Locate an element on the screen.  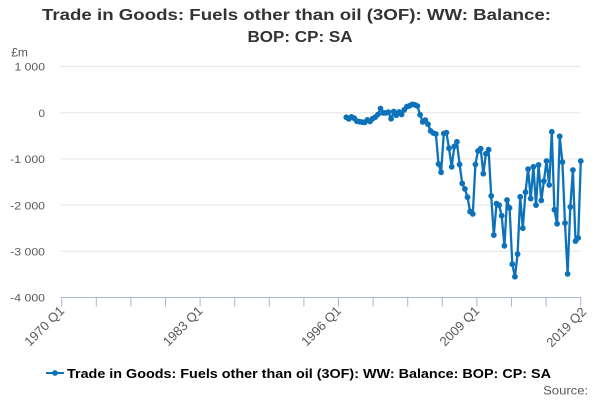
svg-text: -1 000 is located at coordinates (27, 160).